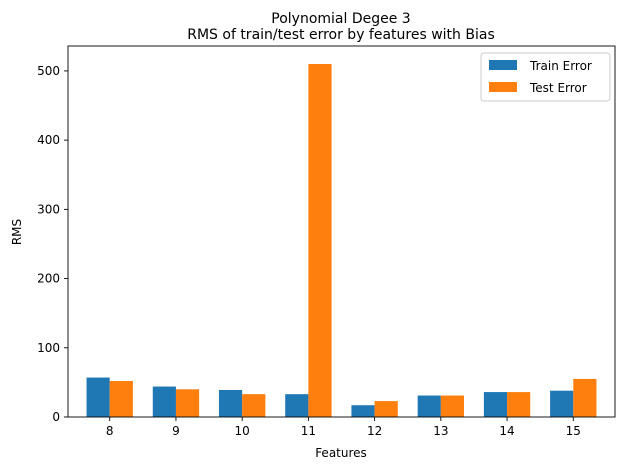  Describe the element at coordinates (48, 348) in the screenshot. I see `y-tick-label: 100` at that location.